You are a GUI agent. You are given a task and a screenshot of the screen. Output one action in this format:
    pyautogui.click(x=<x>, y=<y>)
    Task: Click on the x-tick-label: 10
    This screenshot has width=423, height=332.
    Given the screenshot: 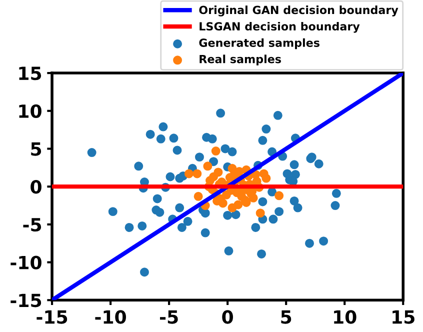 What is the action you would take?
    pyautogui.click(x=345, y=317)
    